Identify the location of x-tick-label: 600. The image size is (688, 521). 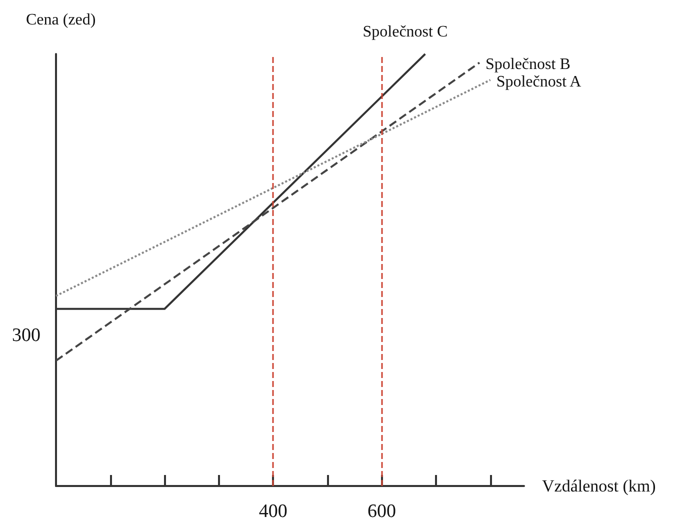
(382, 511).